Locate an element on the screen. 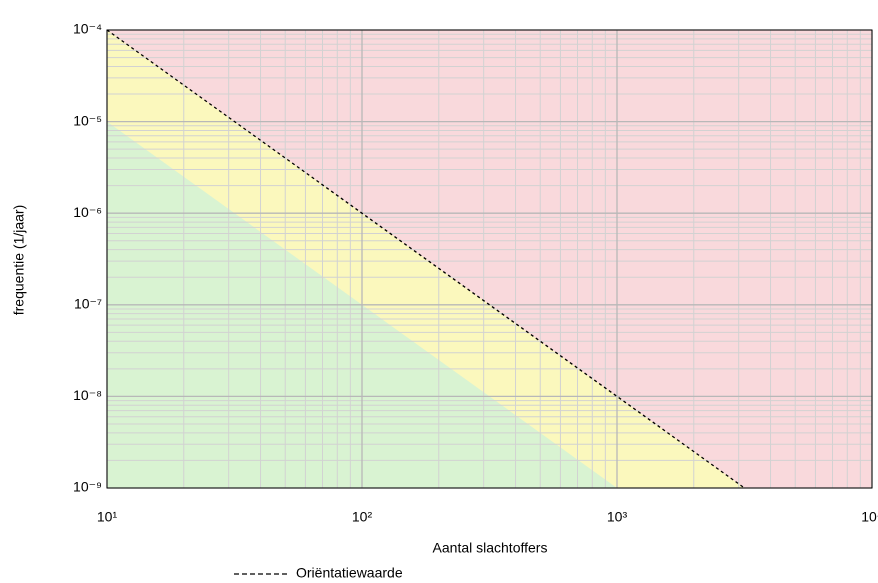 This screenshot has width=878, height=583. y-tick-label: 10⁻⁵ is located at coordinates (87, 120).